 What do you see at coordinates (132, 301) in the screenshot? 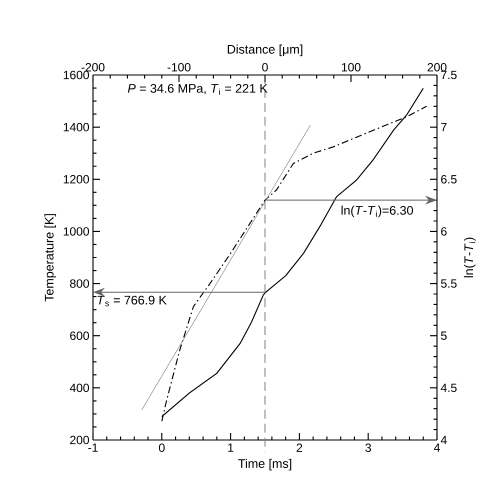
I see `annotation: T$_{s}$ = 766.9 K` at bounding box center [132, 301].